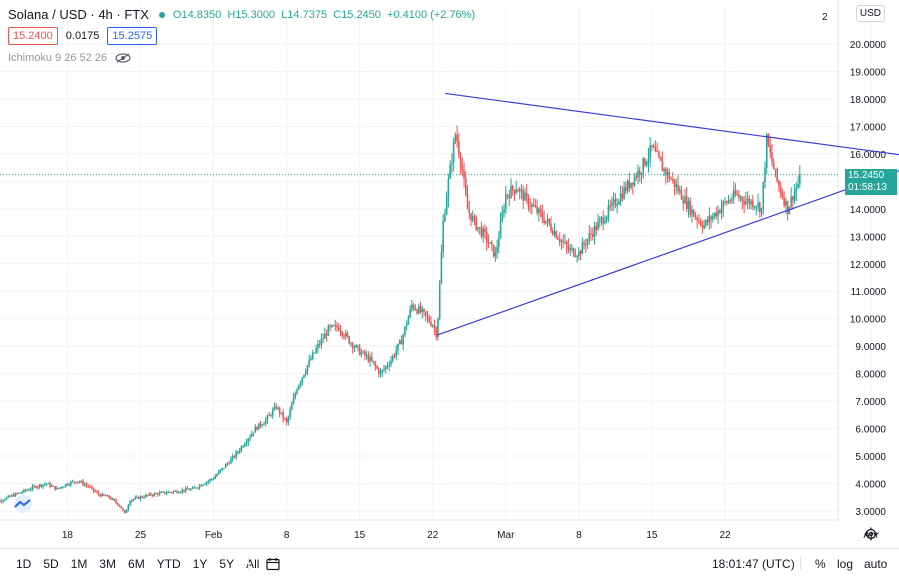  Describe the element at coordinates (200, 564) in the screenshot. I see `timeframe-1y: 1Y` at that location.